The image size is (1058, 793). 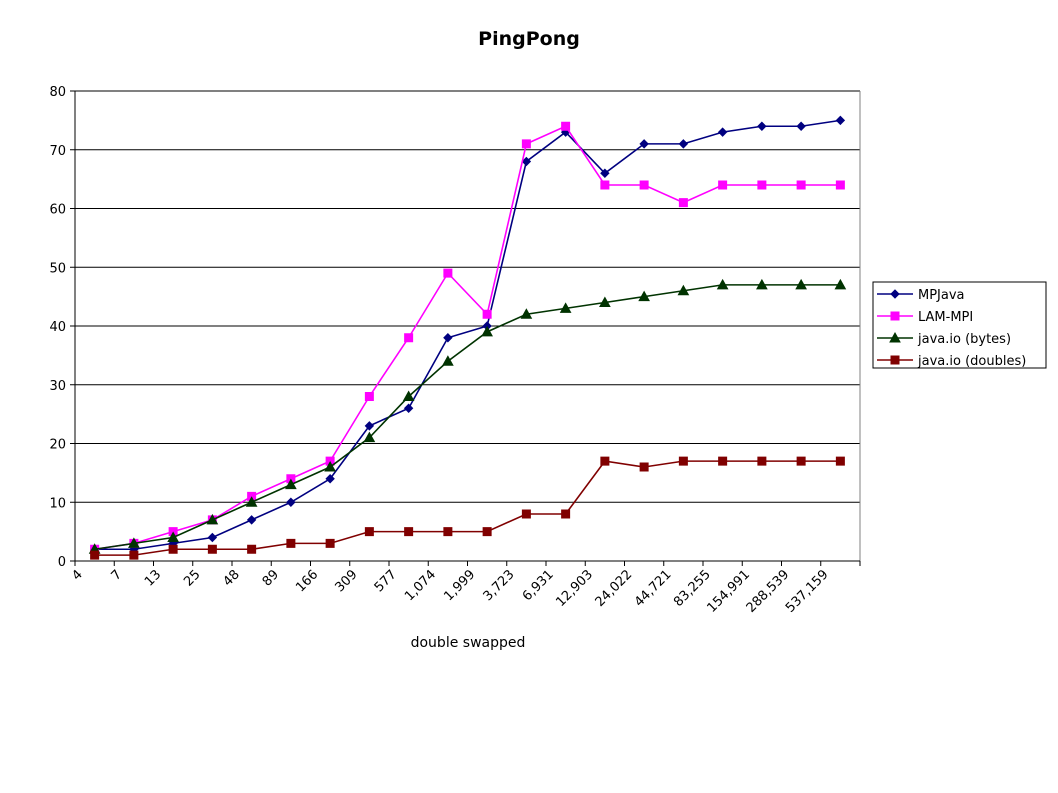 I want to click on legend-item-0: MPJava, so click(x=921, y=295).